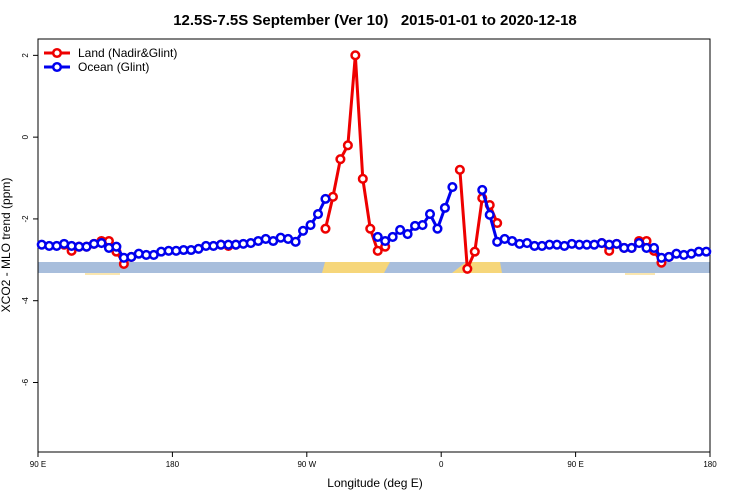 The image size is (750, 500). I want to click on y-tick-label: -6, so click(25, 382).